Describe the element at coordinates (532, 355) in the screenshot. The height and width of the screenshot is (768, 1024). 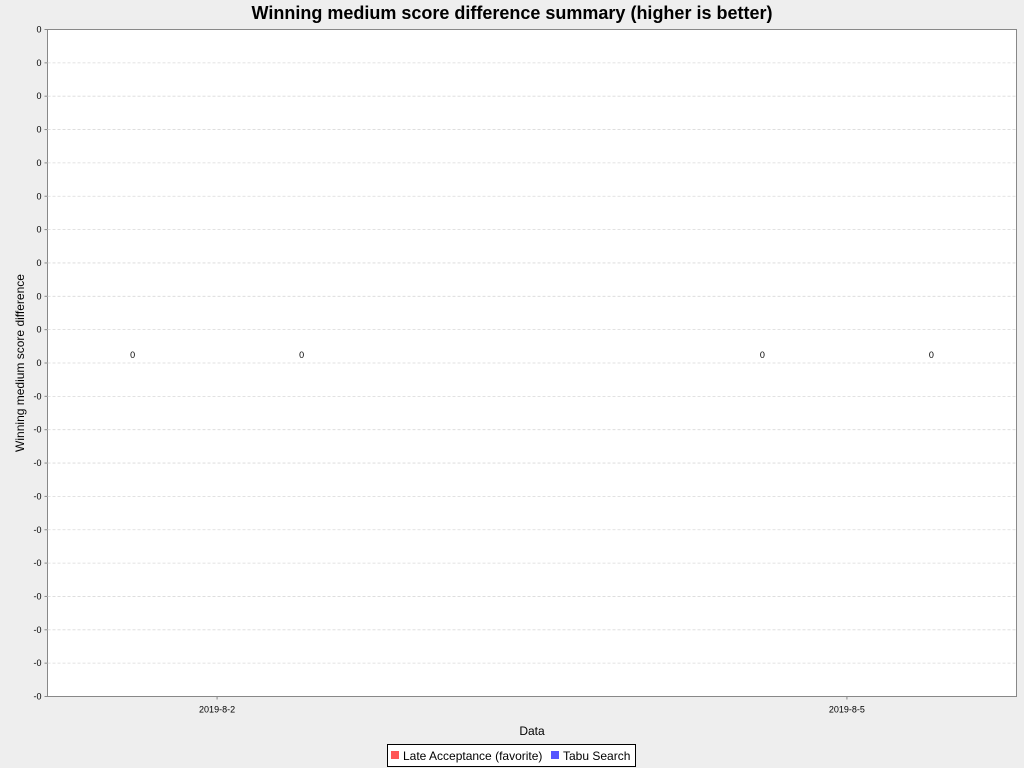
I see `bar-labels: 0 0 0 0` at that location.